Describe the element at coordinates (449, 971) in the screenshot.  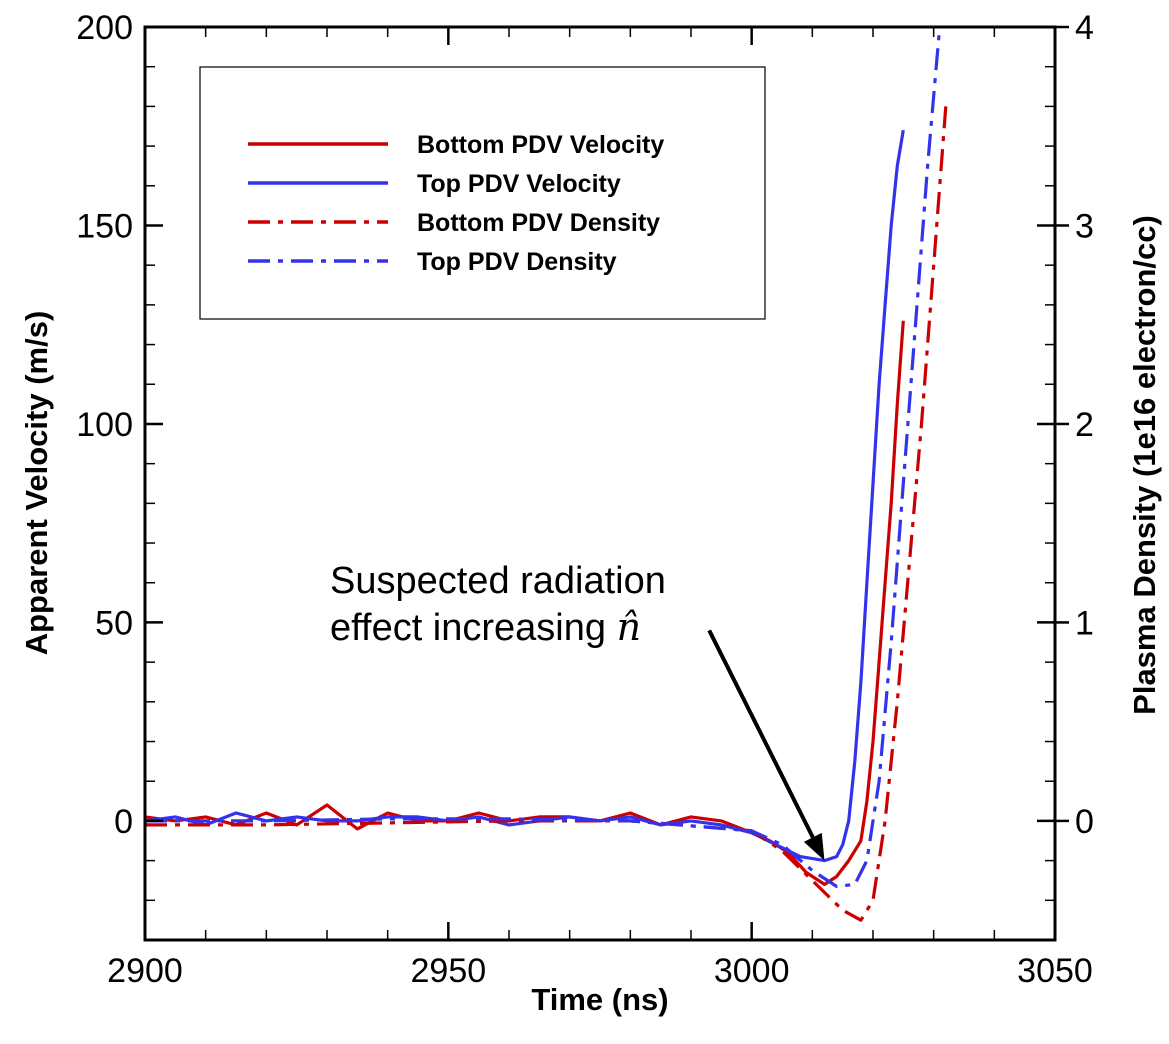
I see `x-tick-label: 2950` at that location.